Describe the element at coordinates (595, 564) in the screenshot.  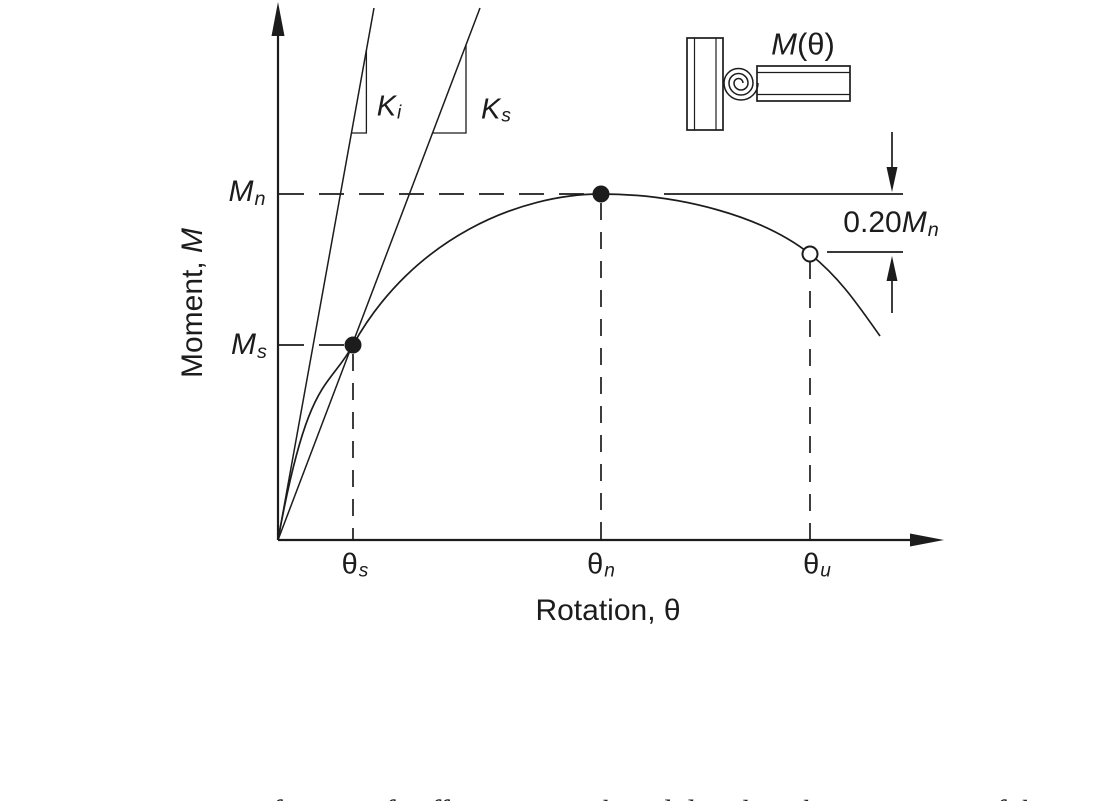
I see `label-theta-n-base: θ` at that location.